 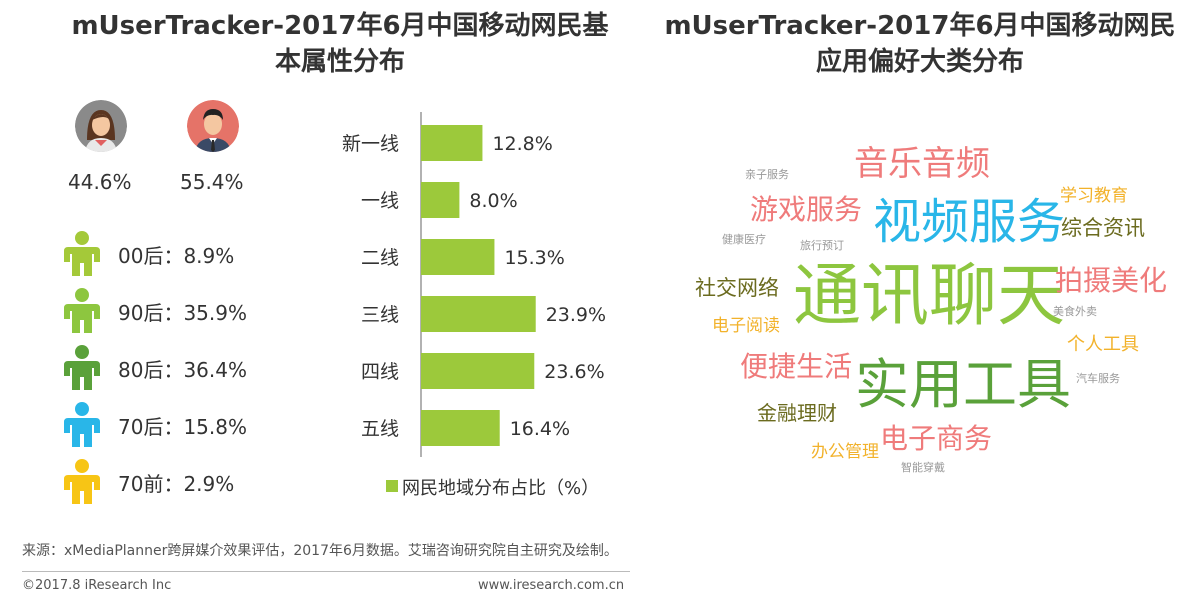 I want to click on word-cloud-term: 便捷生活, so click(x=796, y=366).